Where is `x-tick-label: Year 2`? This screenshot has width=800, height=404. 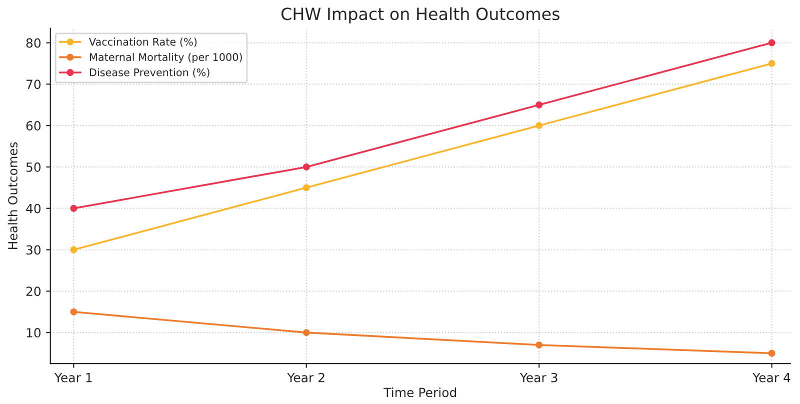
x-tick-label: Year 2 is located at coordinates (305, 377).